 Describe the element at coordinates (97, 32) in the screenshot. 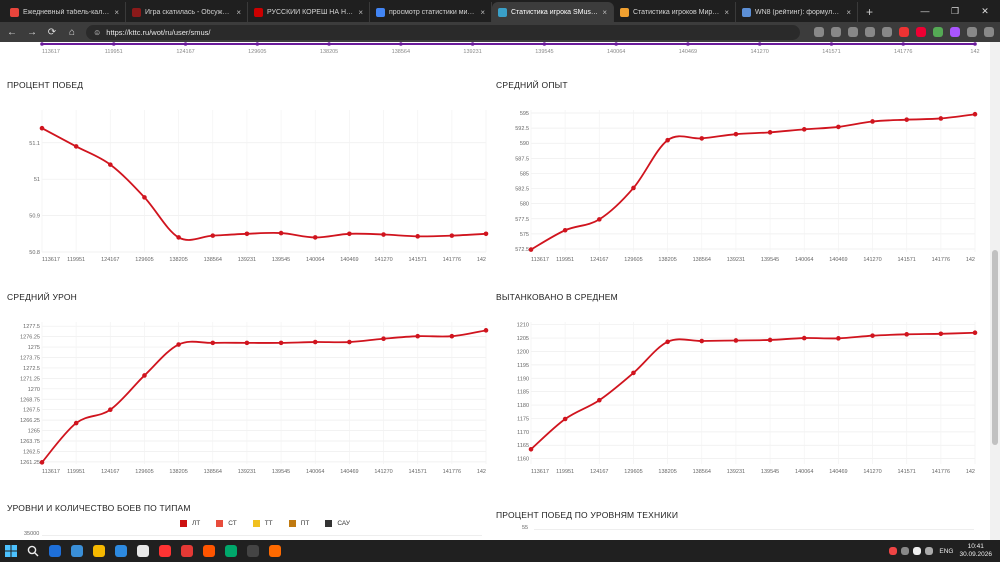

I see `site-info-icon: ⊜` at that location.